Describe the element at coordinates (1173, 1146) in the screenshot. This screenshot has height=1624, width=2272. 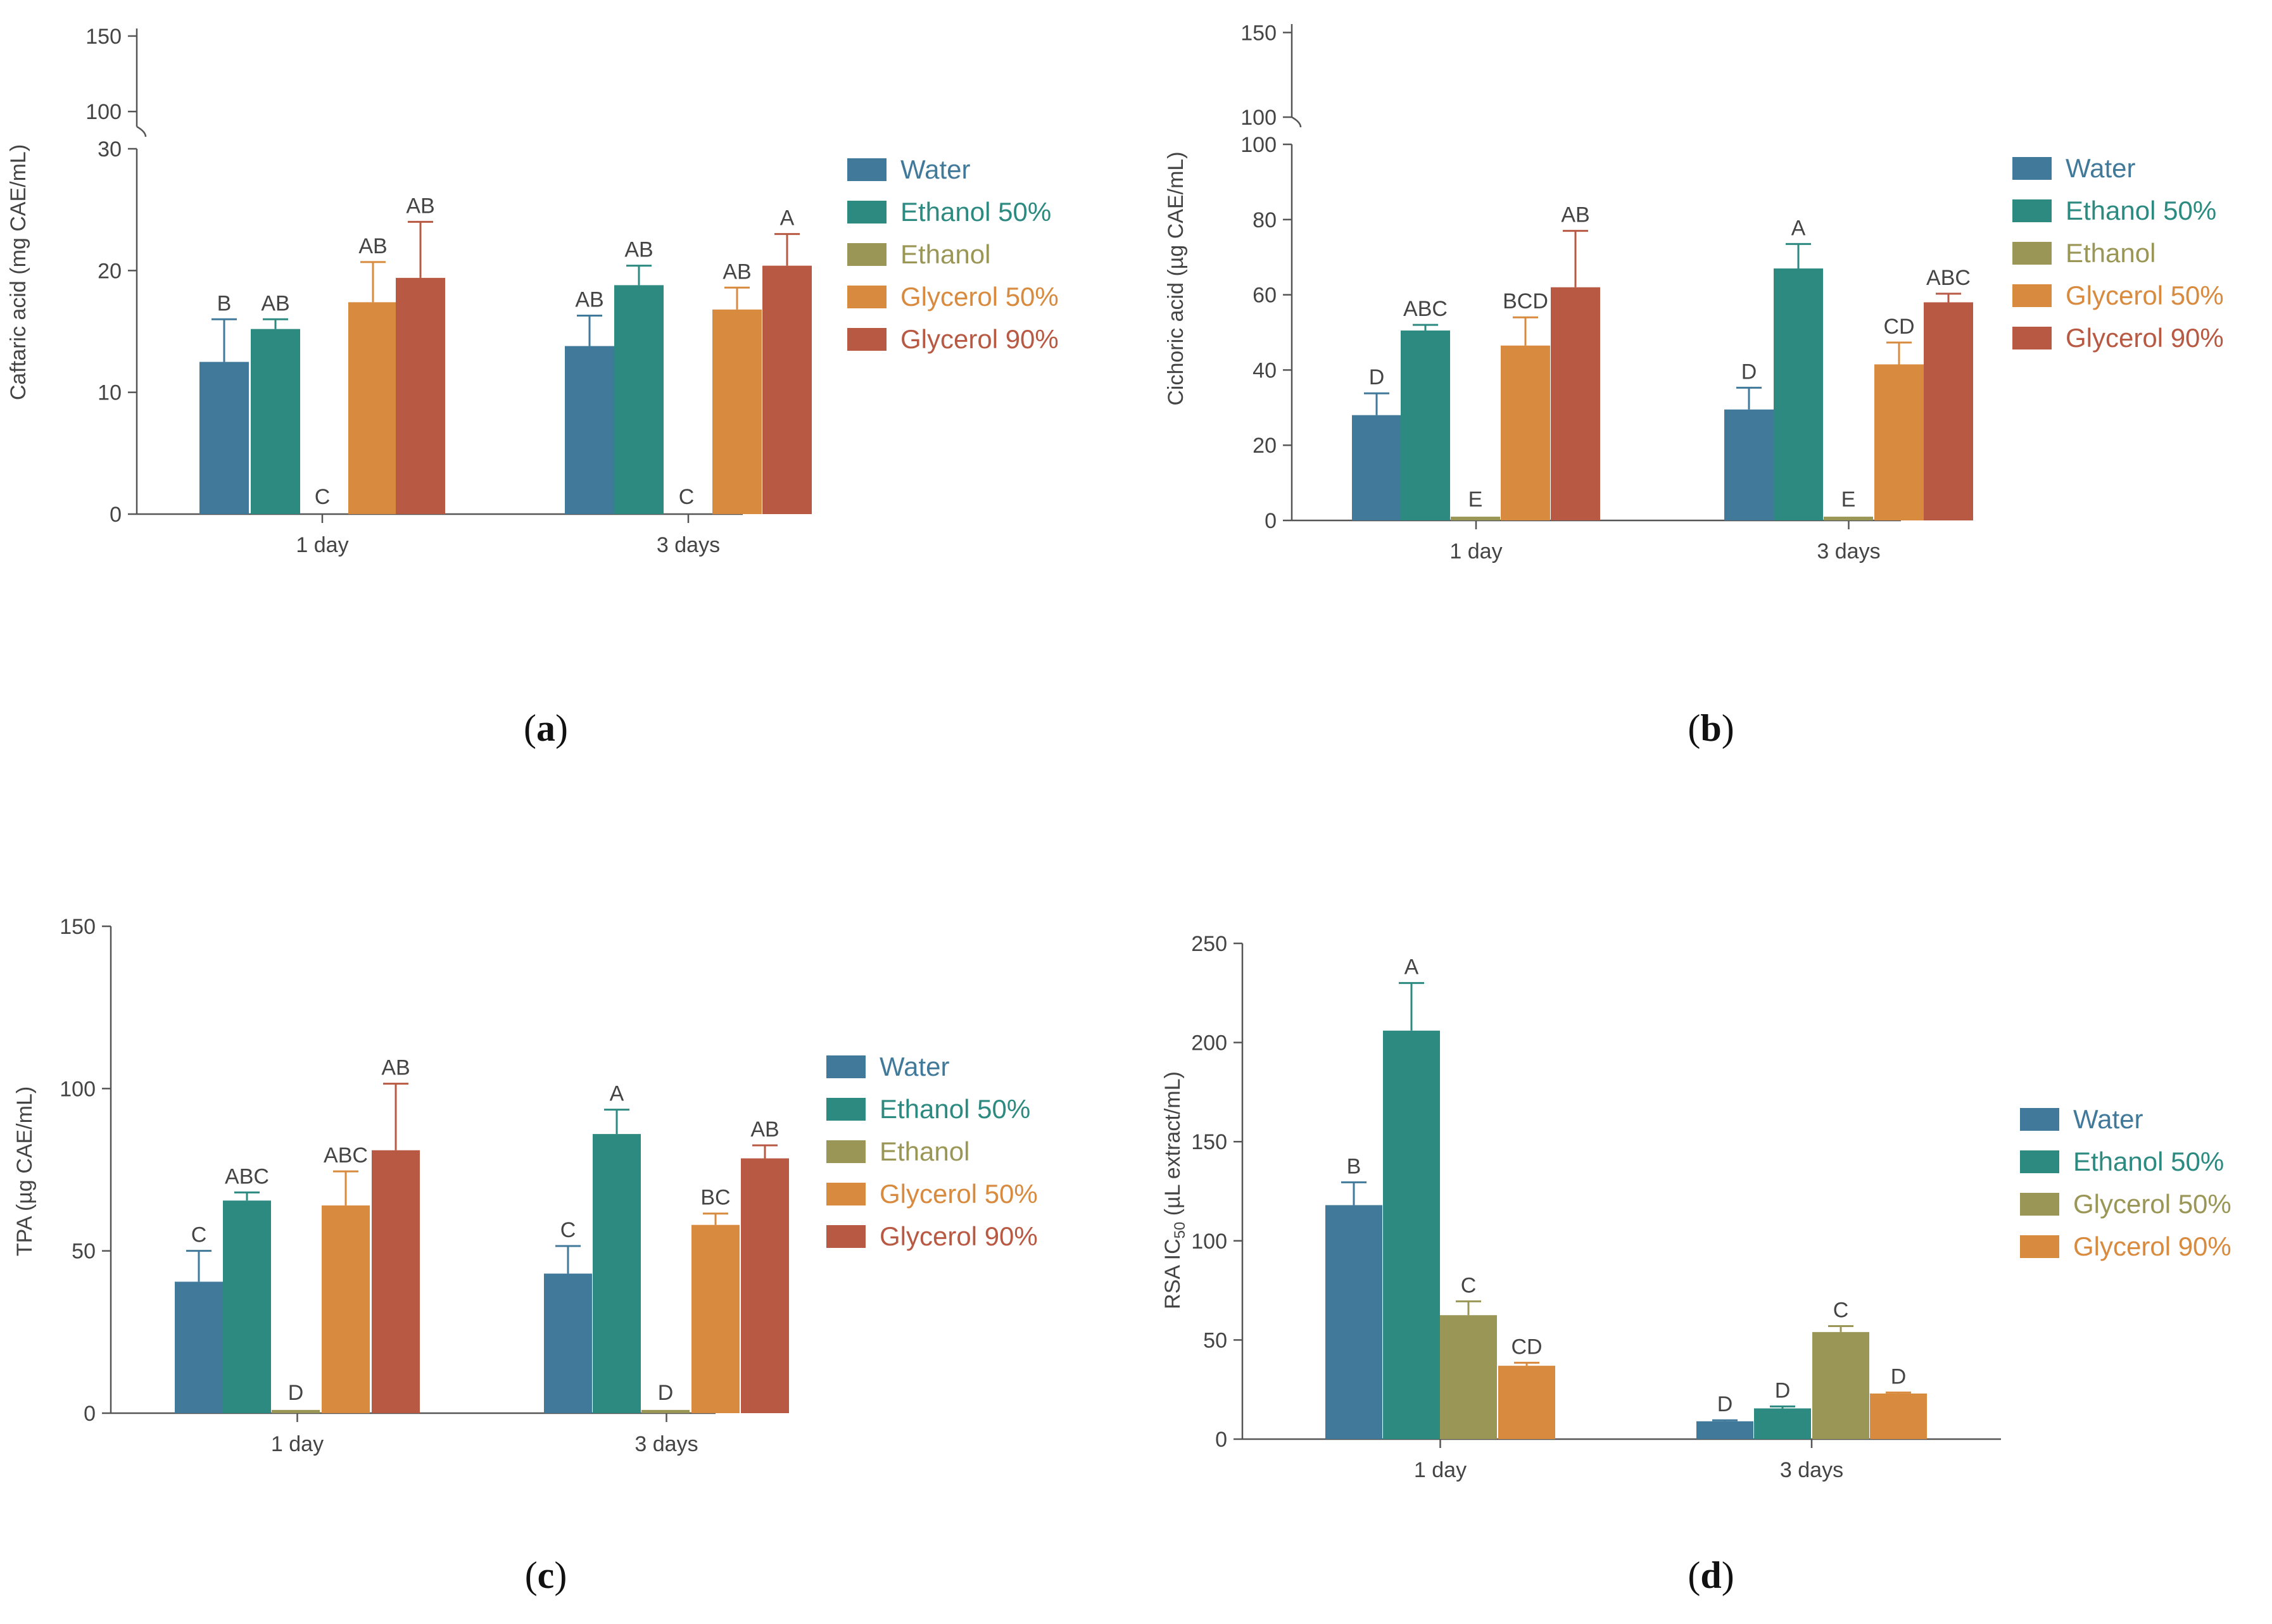
I see `y-axis-title-part: (µL extract/mL)` at that location.